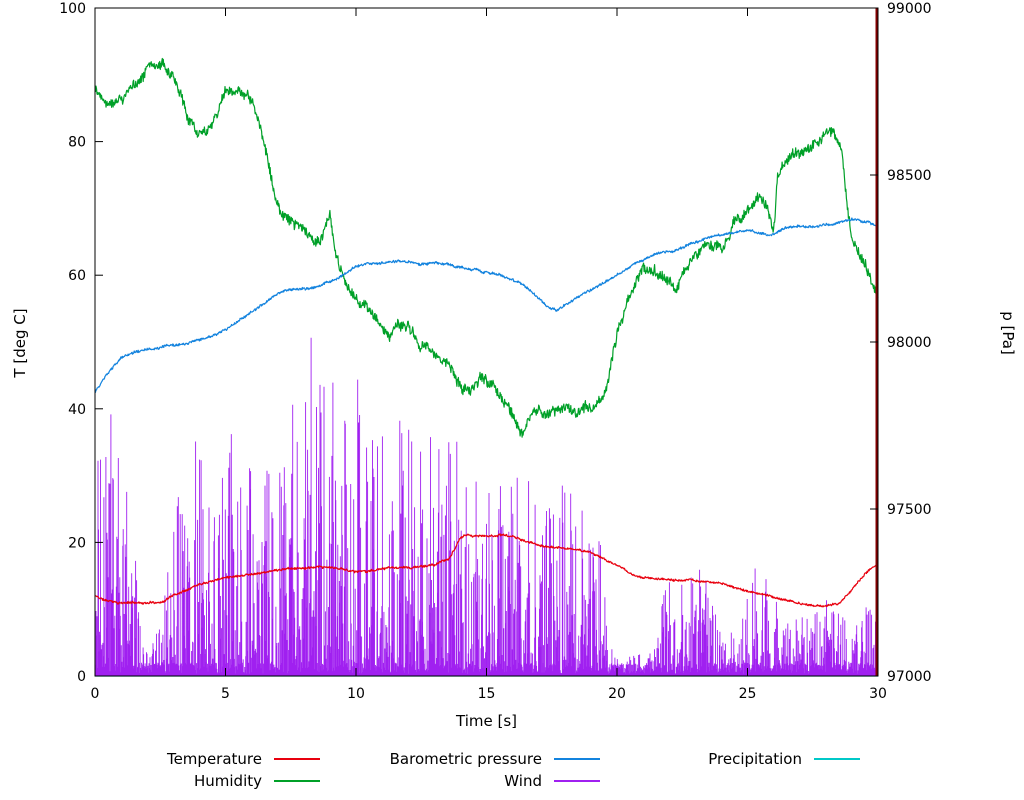  I want to click on legend-line-humidity, so click(297, 781).